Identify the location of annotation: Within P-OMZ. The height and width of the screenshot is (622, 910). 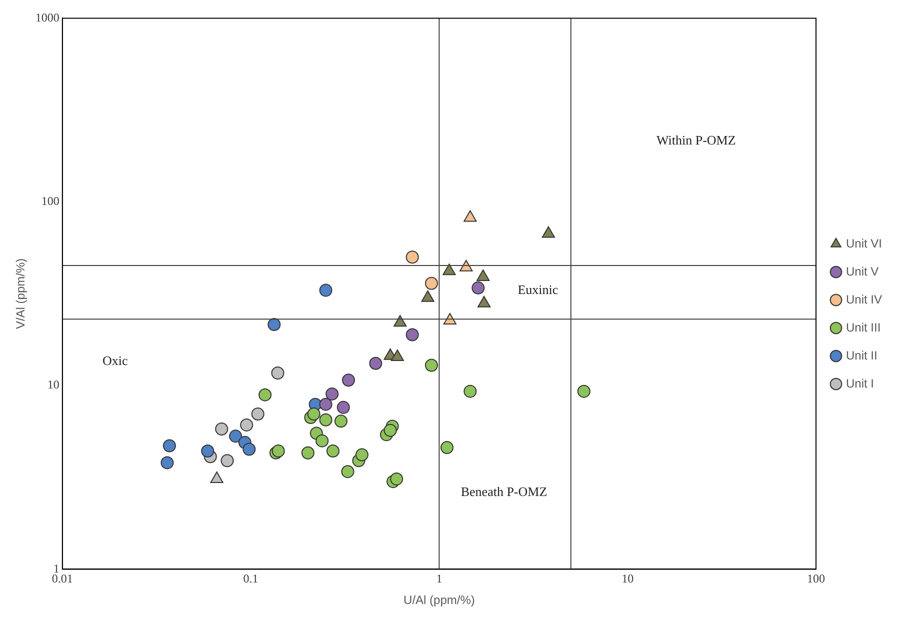
(696, 140).